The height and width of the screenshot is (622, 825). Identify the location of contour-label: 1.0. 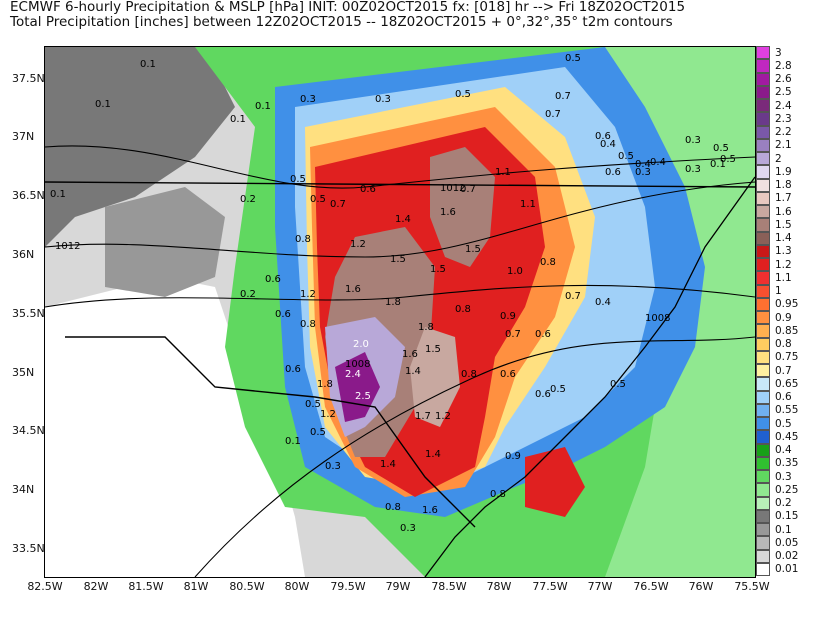
(515, 271).